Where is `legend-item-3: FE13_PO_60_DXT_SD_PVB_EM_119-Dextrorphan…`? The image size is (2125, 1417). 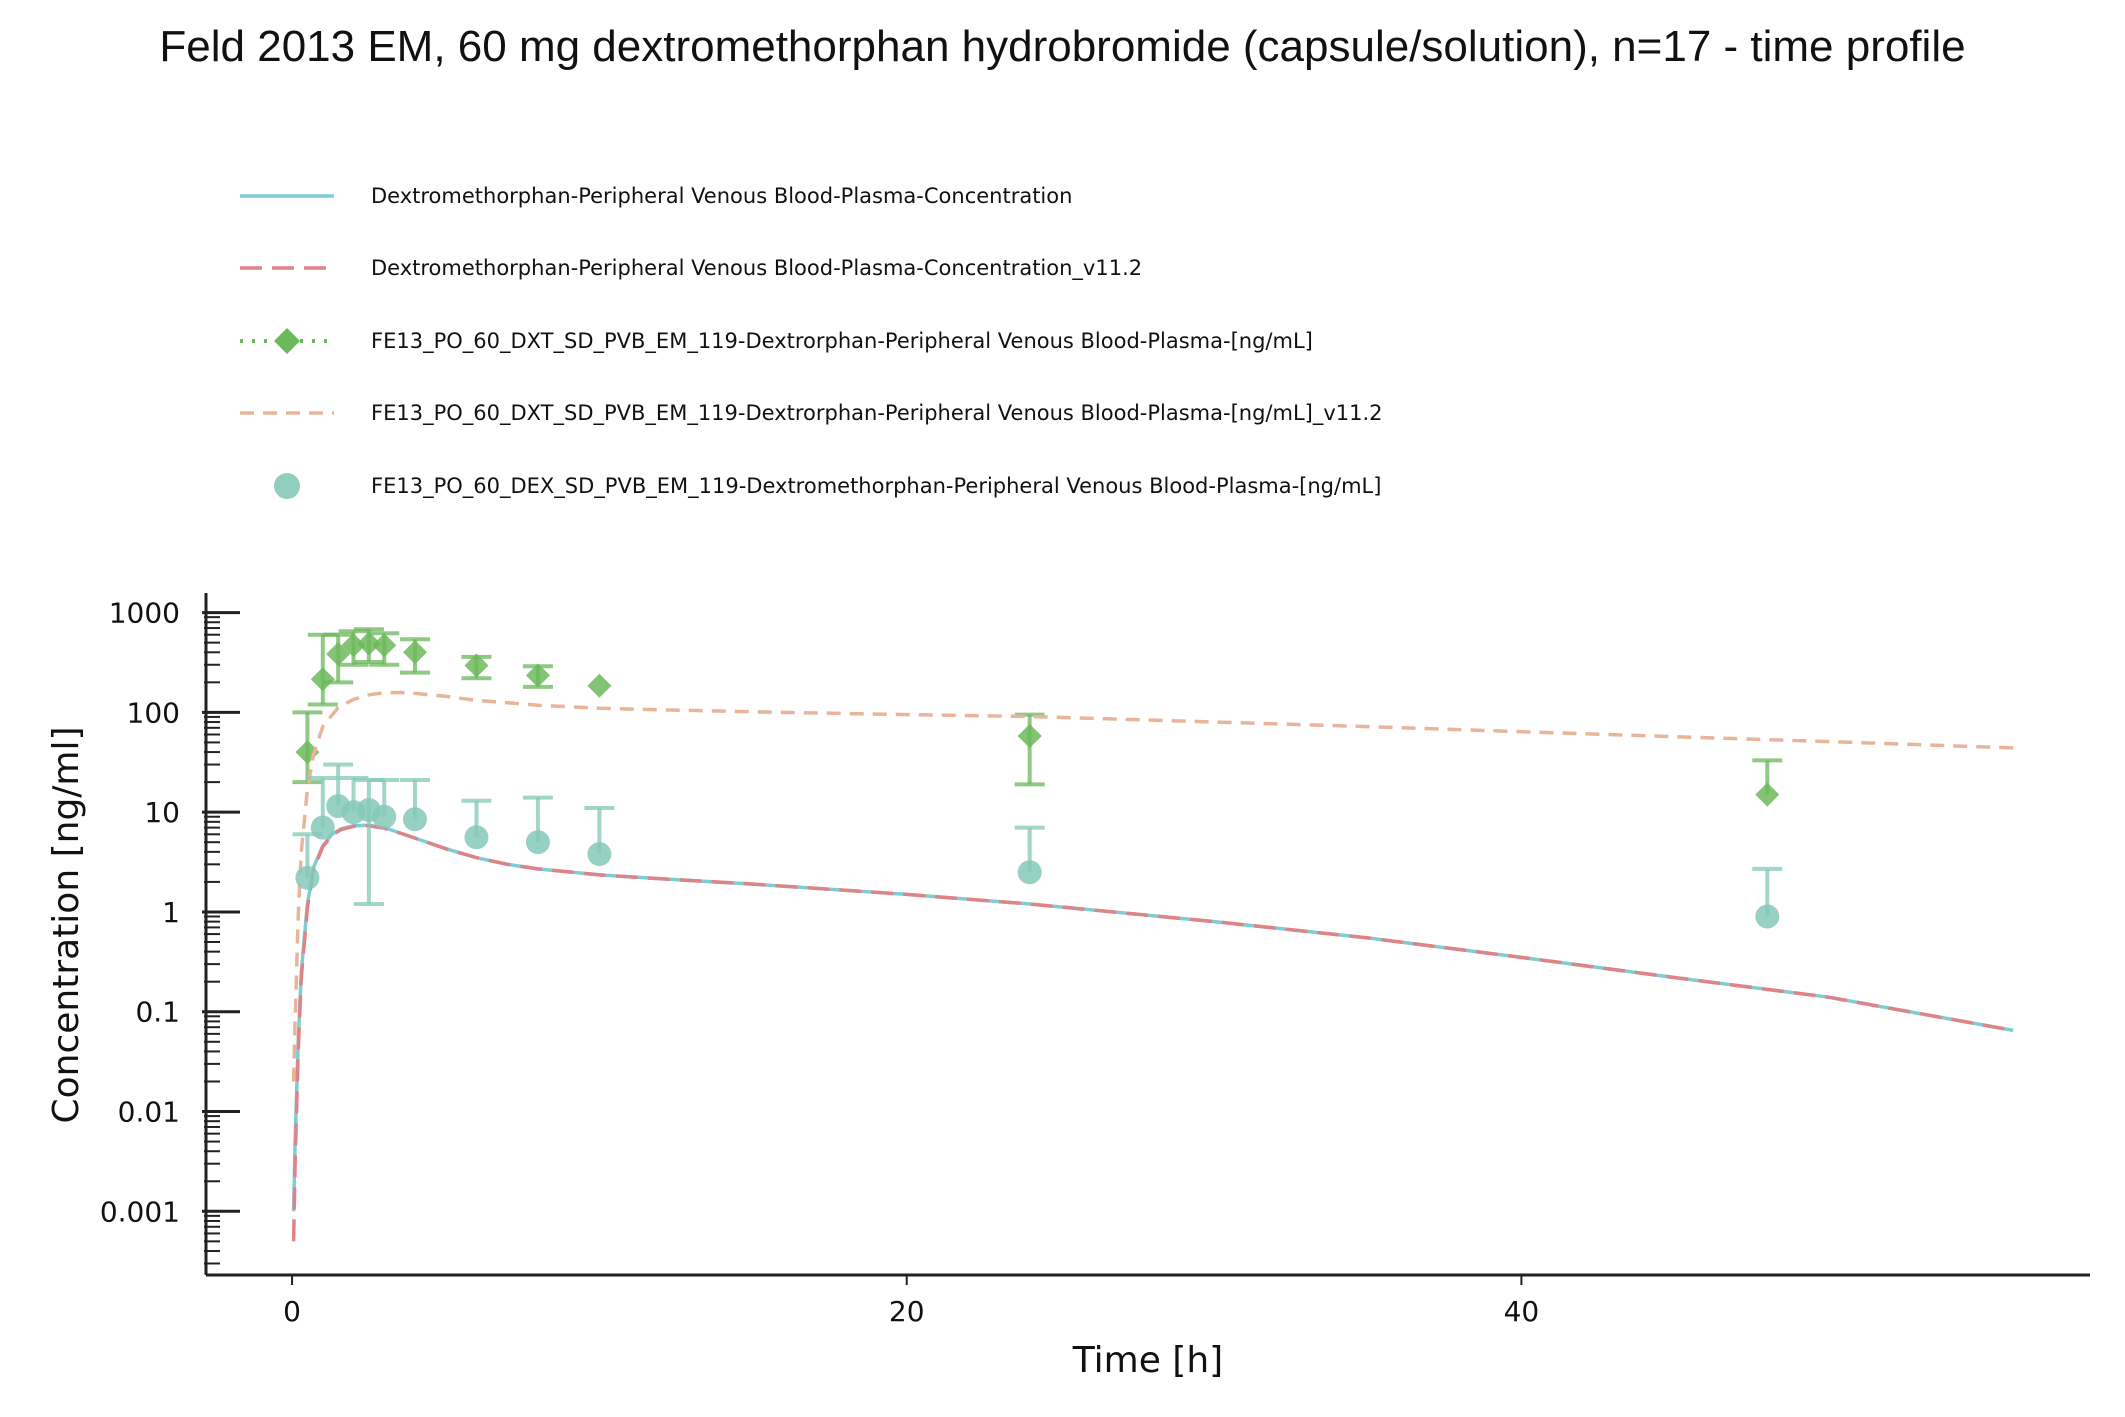
legend-item-3: FE13_PO_60_DXT_SD_PVB_EM_119-Dextrorphan… is located at coordinates (811, 413).